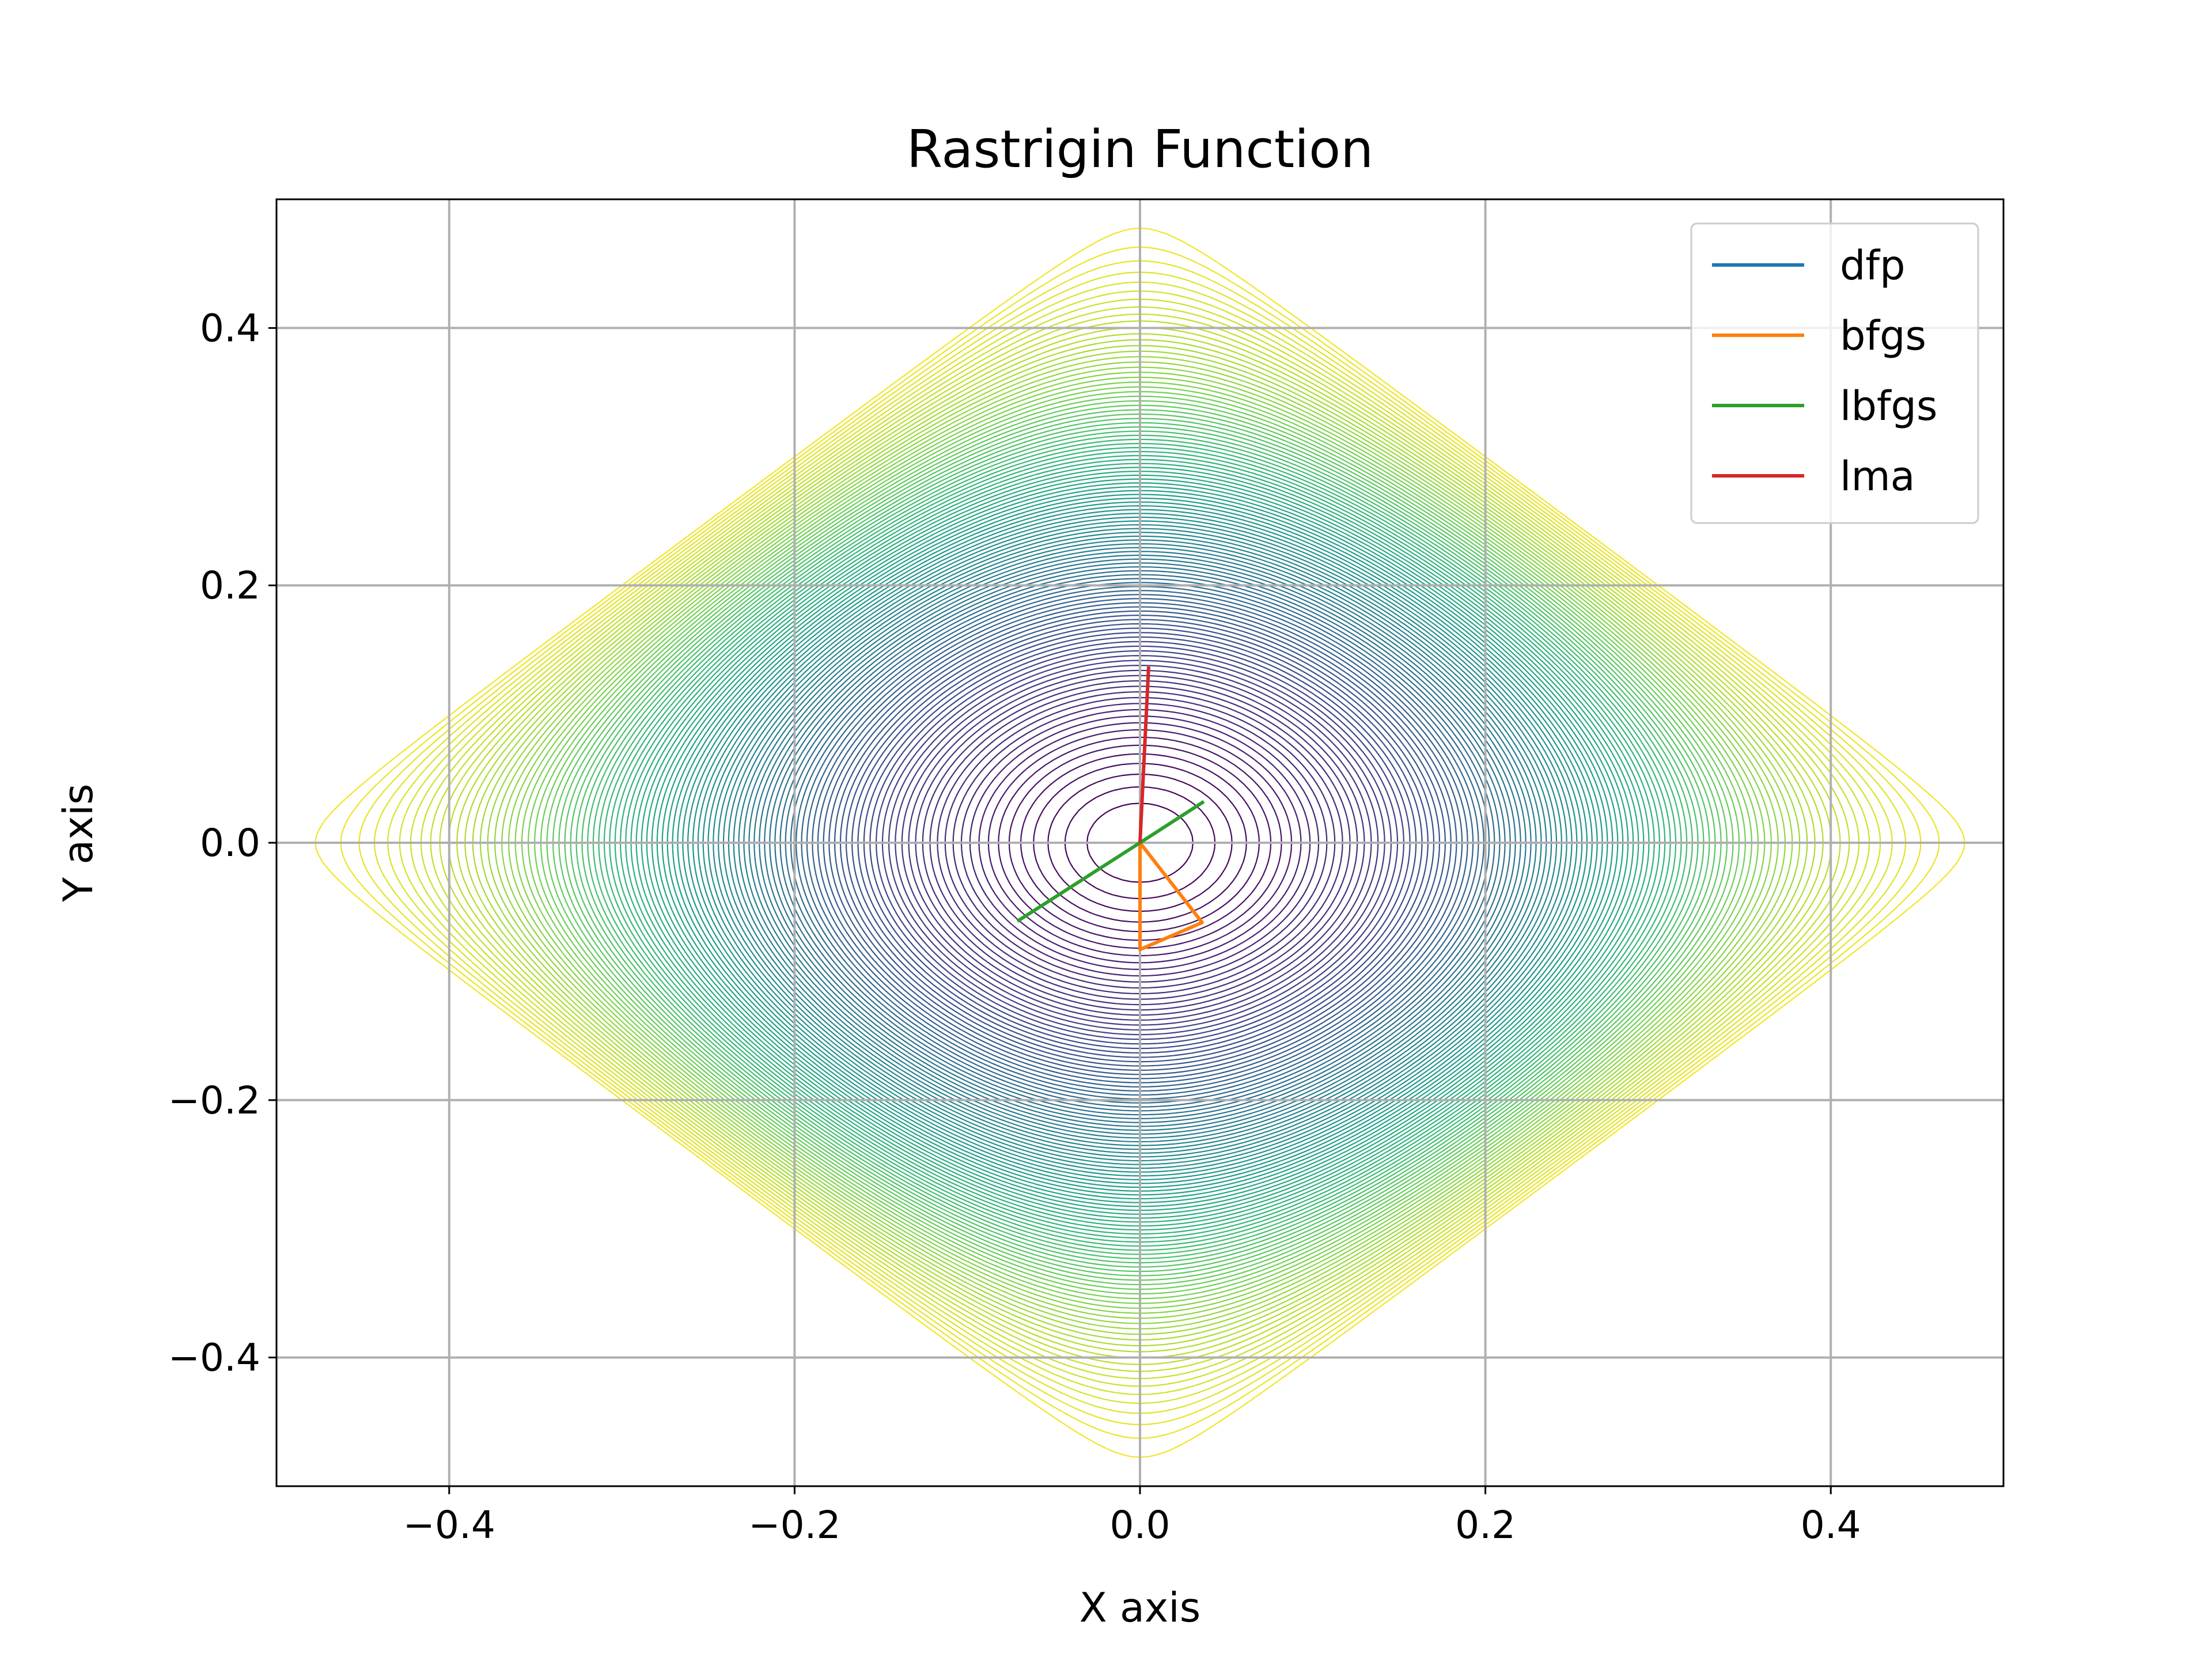  Describe the element at coordinates (214, 1100) in the screenshot. I see `y-tick-label-1: −0.2` at that location.